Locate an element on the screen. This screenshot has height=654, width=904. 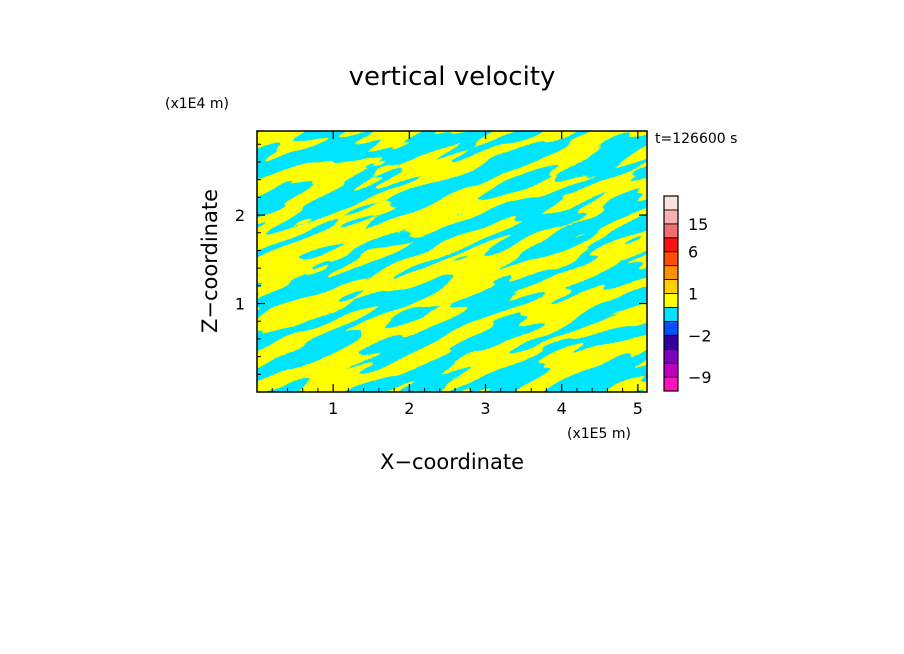
colorbar-tick-label: −9 is located at coordinates (700, 377).